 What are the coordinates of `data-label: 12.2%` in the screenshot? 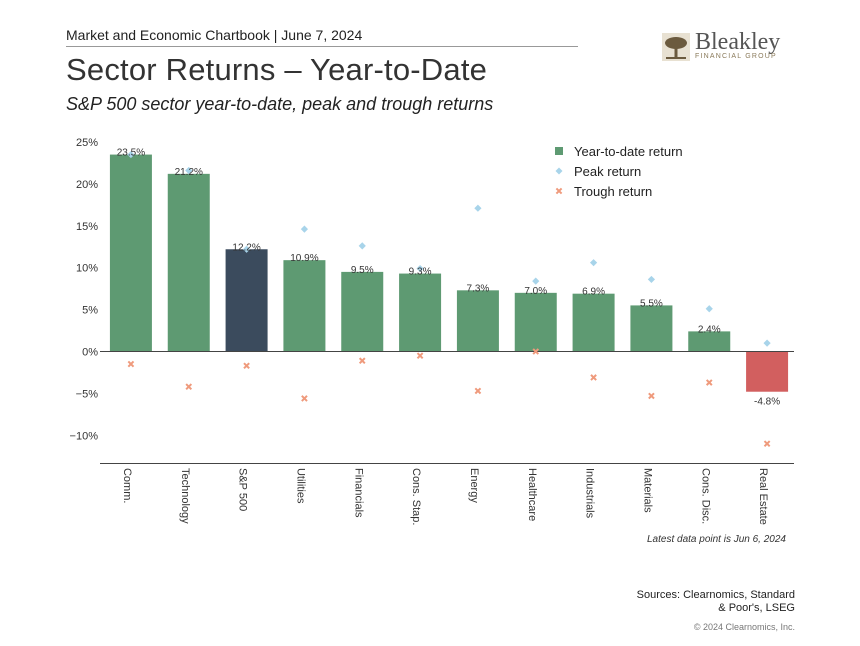 It's located at (246, 247).